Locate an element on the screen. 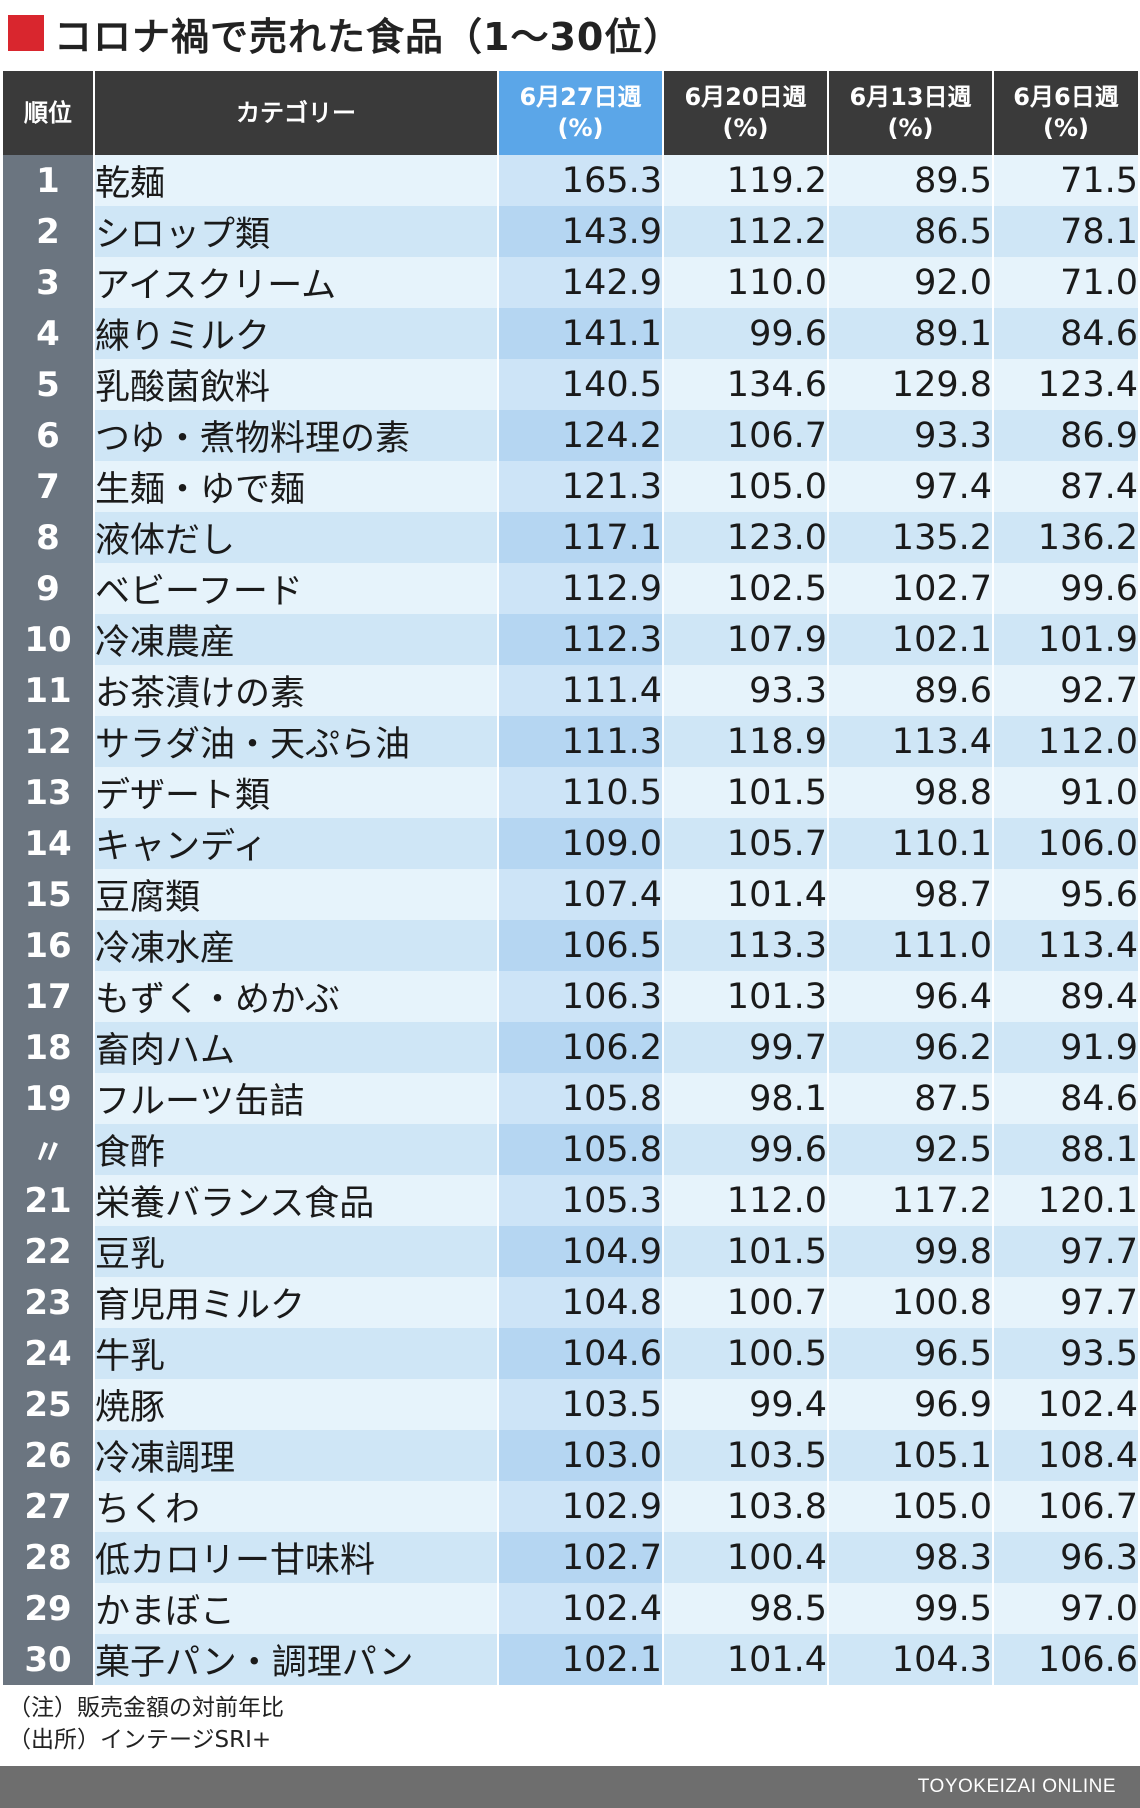  rank-cell: 27 is located at coordinates (49, 1506).